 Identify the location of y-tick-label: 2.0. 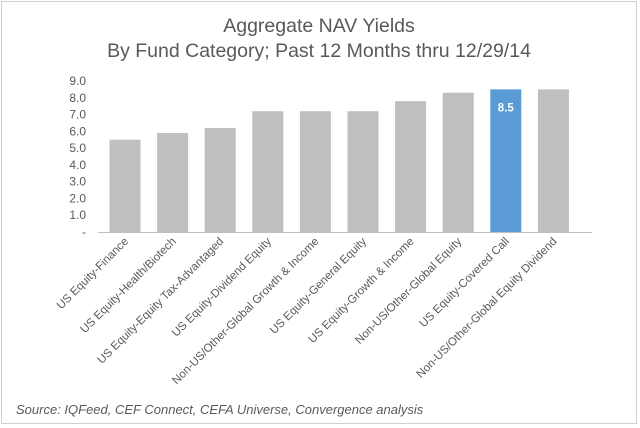
(77, 198).